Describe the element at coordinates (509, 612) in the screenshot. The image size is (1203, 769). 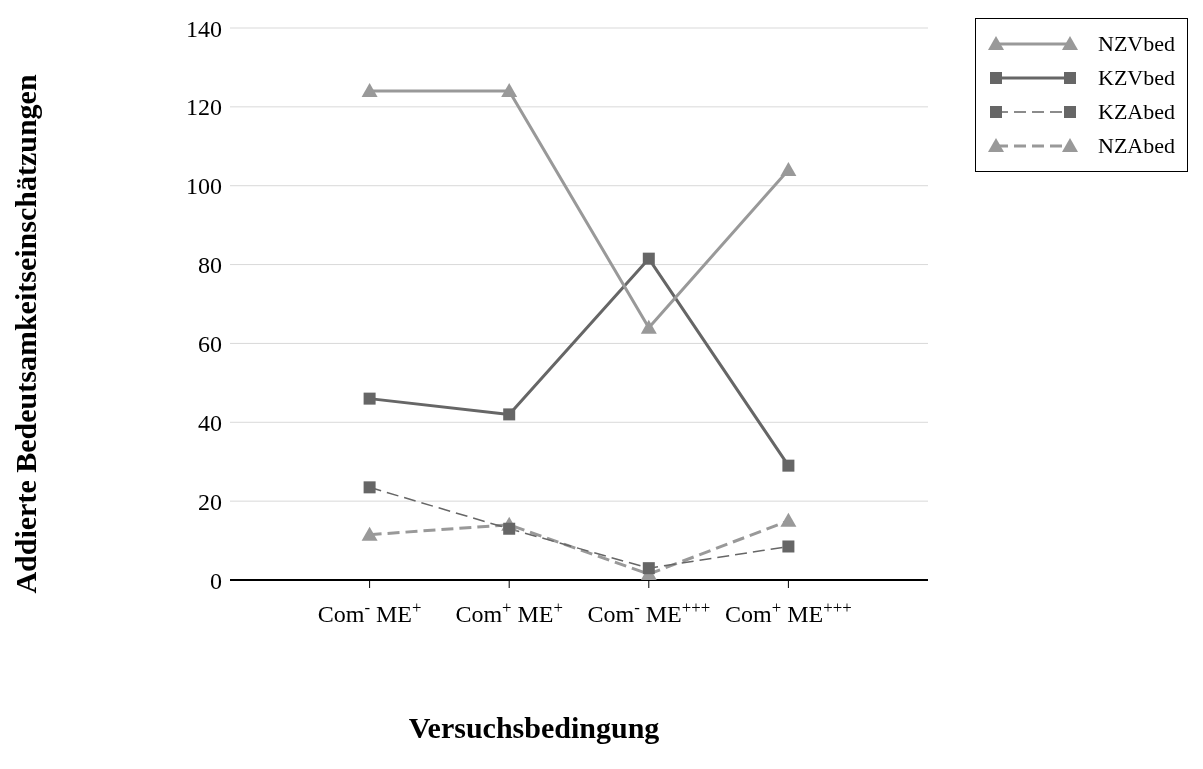
I see `x-tick-label: Com$^{+}$ ME$^{+}$` at that location.